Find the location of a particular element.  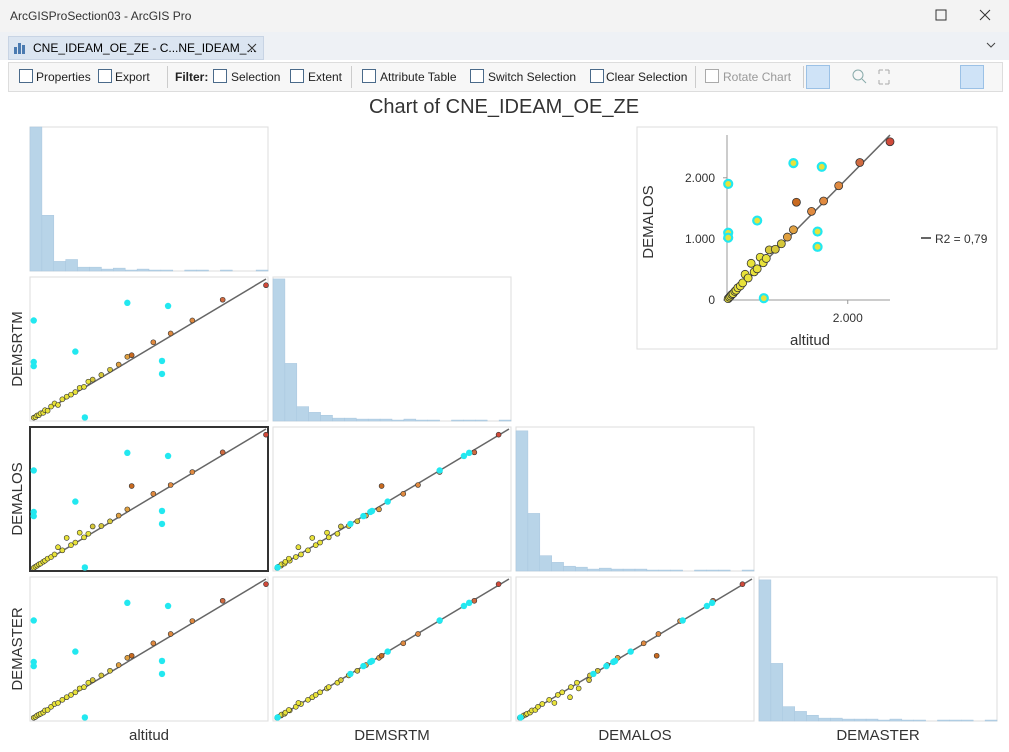

clear-selection-button: Clear Selection is located at coordinates (647, 77).